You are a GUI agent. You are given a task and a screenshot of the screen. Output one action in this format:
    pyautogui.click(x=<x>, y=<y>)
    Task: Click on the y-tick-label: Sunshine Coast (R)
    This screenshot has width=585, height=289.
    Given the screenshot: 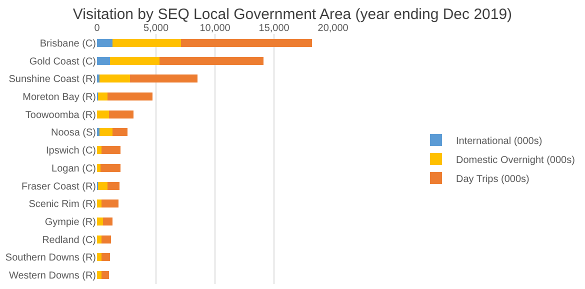 What is the action you would take?
    pyautogui.click(x=52, y=80)
    